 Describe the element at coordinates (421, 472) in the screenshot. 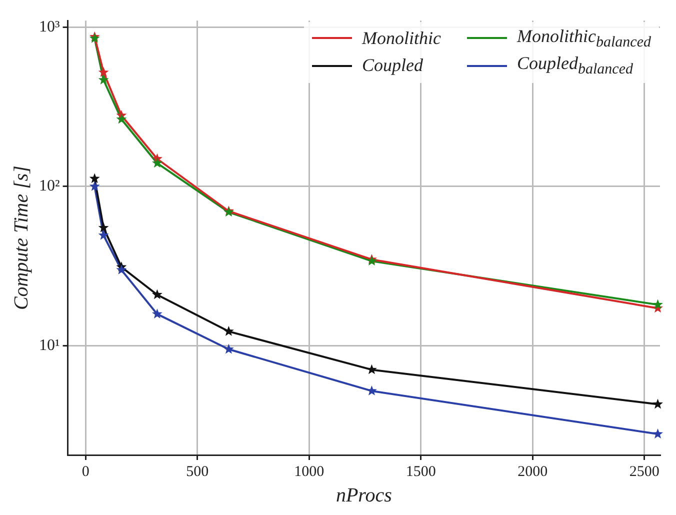

I see `x-tick-label: 1500` at that location.